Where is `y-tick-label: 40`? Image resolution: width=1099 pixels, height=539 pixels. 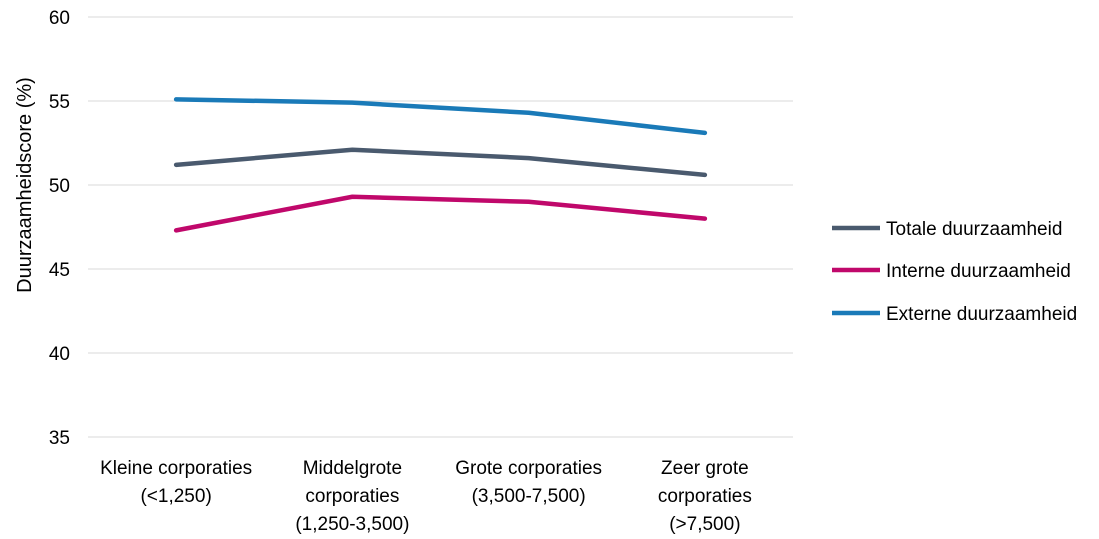
y-tick-label: 40 is located at coordinates (59, 354).